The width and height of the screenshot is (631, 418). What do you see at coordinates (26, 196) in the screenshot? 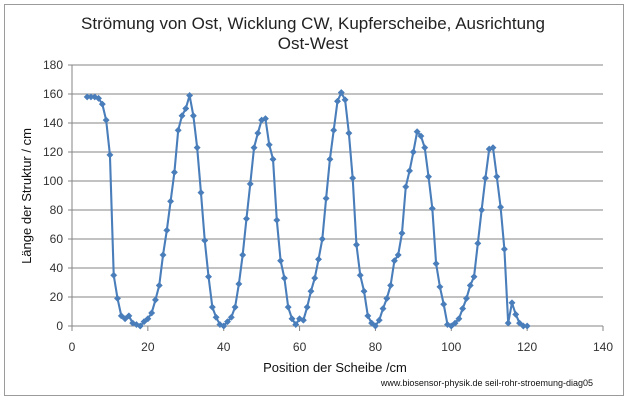
I see `y-axis-title: Länge der Struktur / cm` at bounding box center [26, 196].